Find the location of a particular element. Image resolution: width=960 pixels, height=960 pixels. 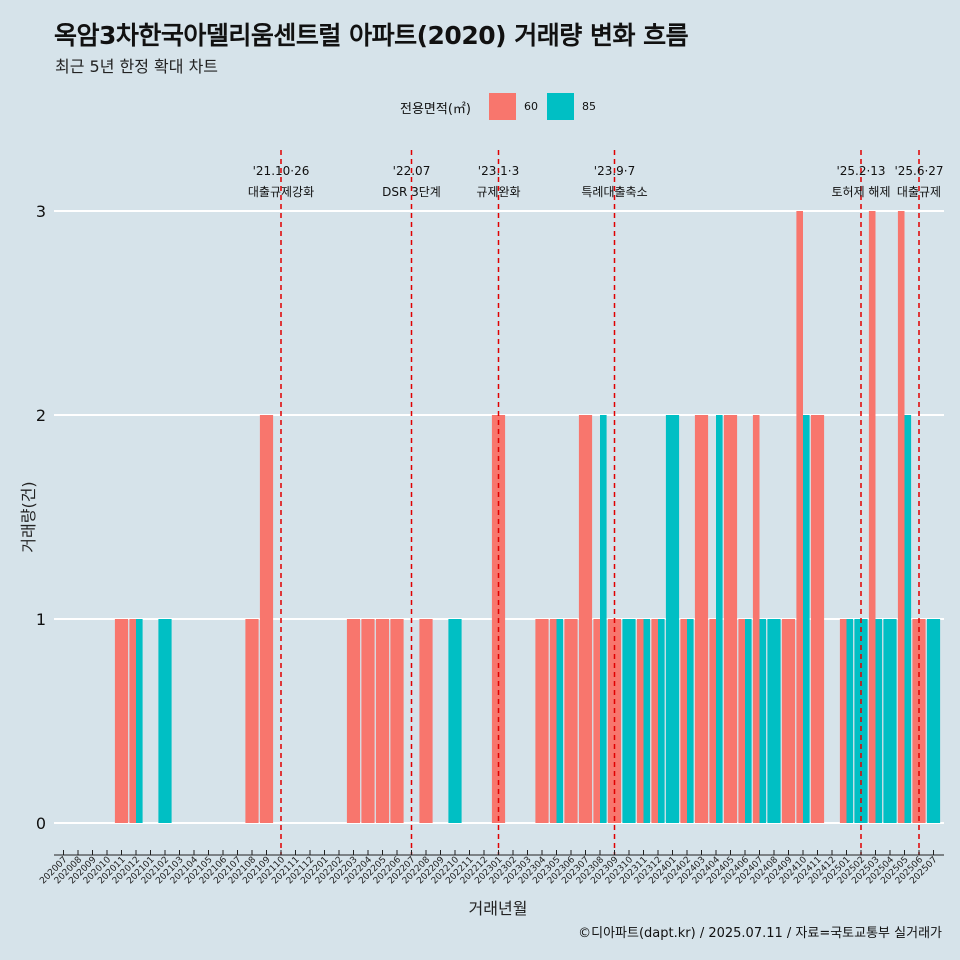

event-date-label: '21.10·26 is located at coordinates (281, 171).